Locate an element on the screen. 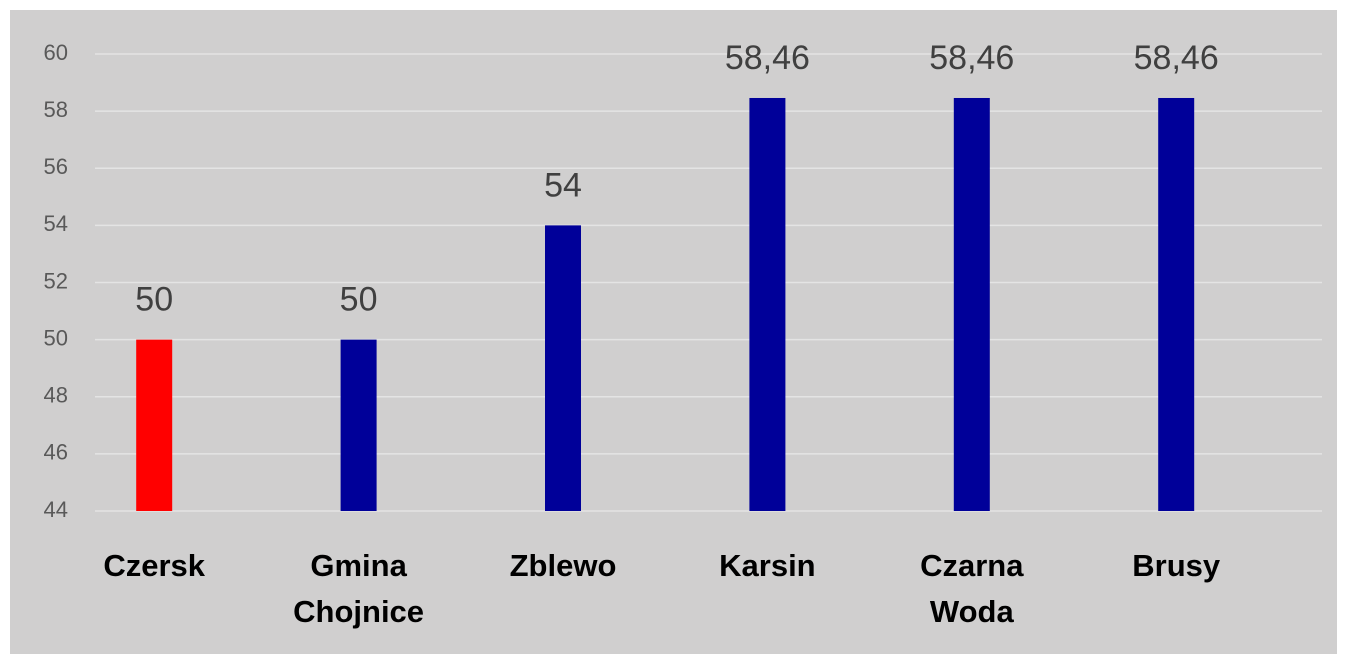  y-tick-label: 50 is located at coordinates (56, 337).